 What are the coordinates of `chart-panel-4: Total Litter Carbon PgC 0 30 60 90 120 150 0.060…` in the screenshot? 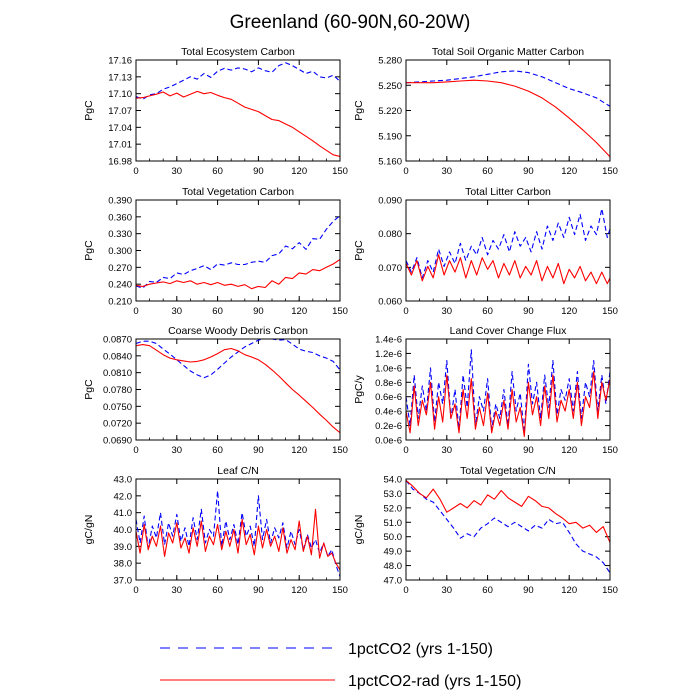 It's located at (485, 251).